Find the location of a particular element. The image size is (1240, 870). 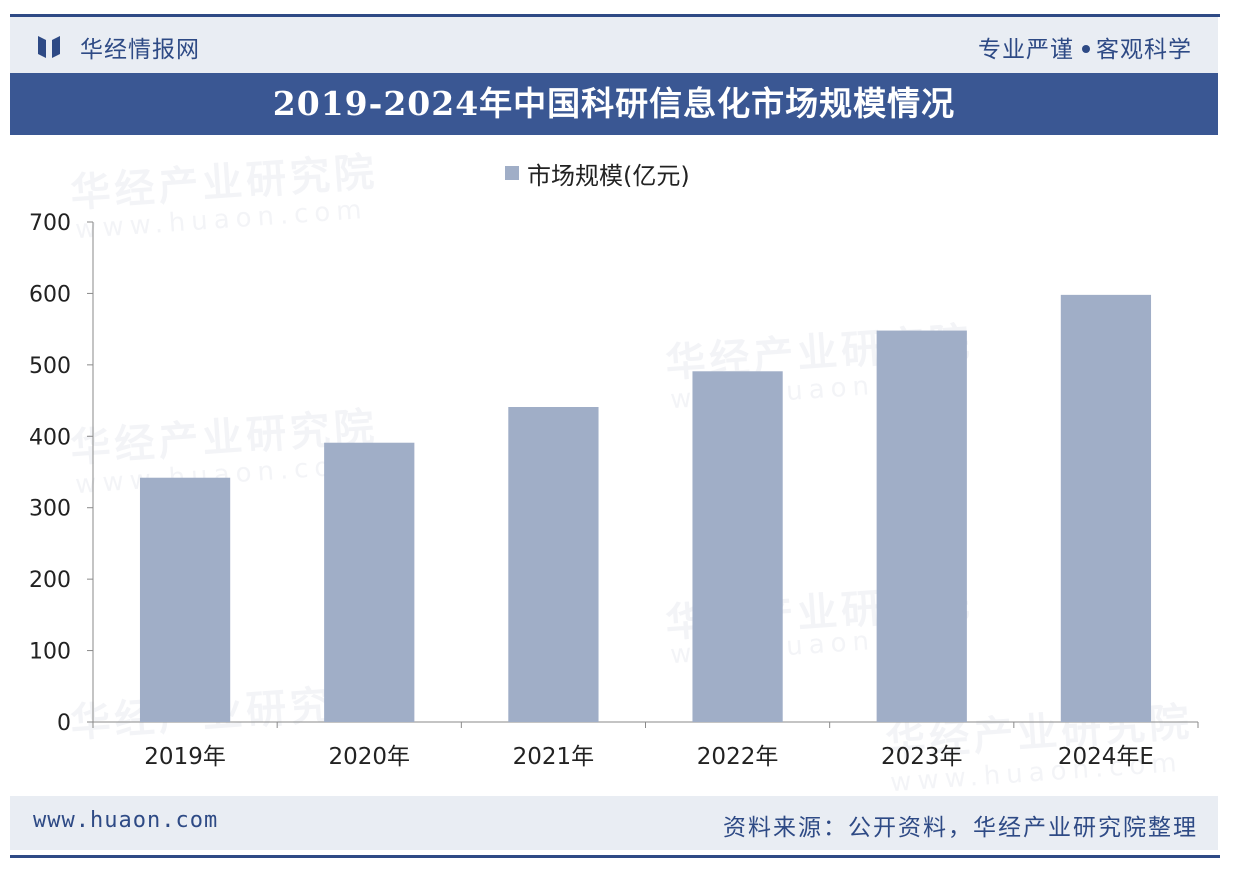

header-bar is located at coordinates (614, 45).